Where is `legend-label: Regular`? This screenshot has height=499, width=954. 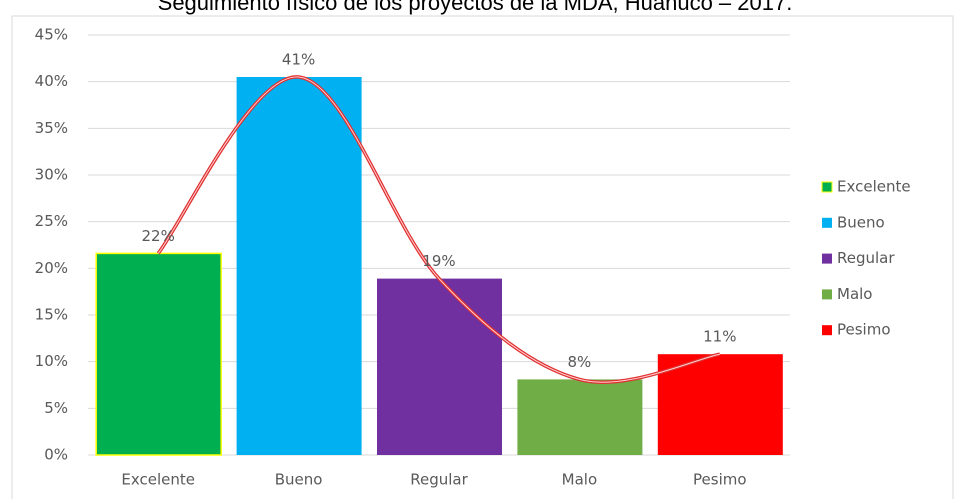 legend-label: Regular is located at coordinates (866, 258).